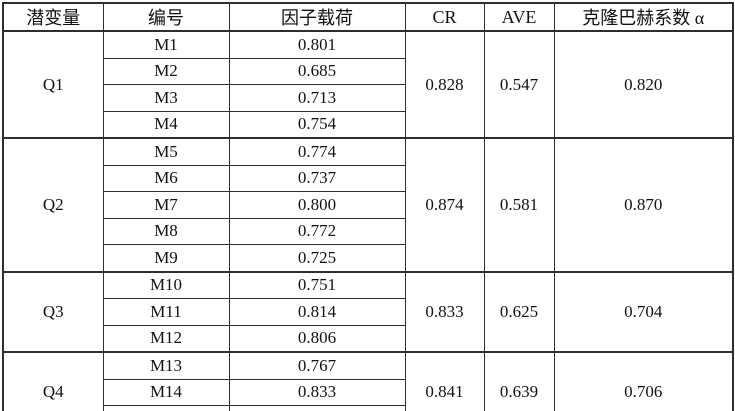 This screenshot has height=411, width=735. I want to click on item-id-cell: M2, so click(166, 71).